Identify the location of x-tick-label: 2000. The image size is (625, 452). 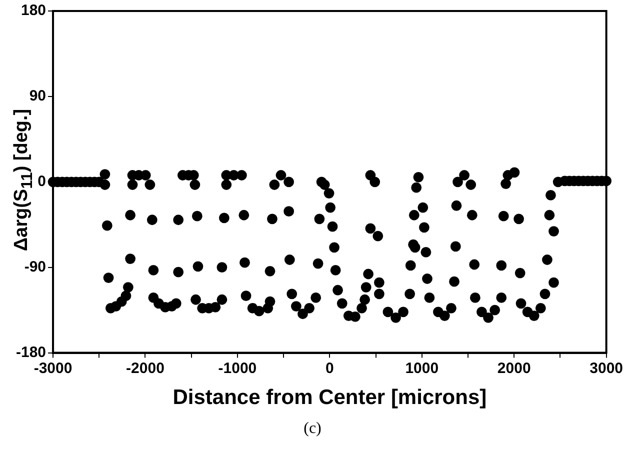
(514, 368).